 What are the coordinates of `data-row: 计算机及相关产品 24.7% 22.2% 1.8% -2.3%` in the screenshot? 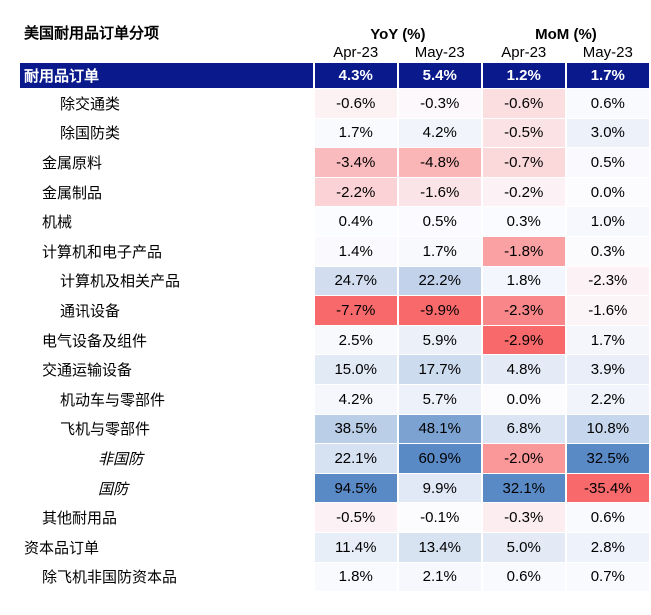 It's located at (334, 281).